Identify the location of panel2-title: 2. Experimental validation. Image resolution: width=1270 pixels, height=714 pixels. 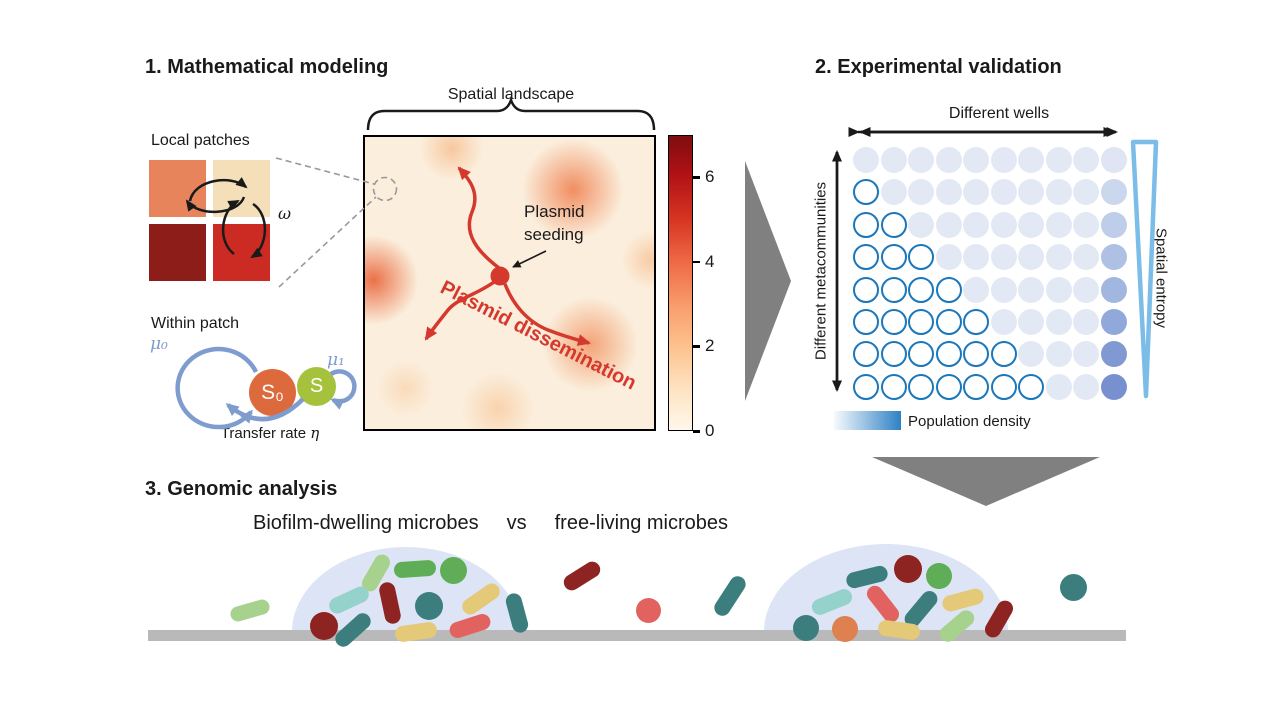
(938, 67).